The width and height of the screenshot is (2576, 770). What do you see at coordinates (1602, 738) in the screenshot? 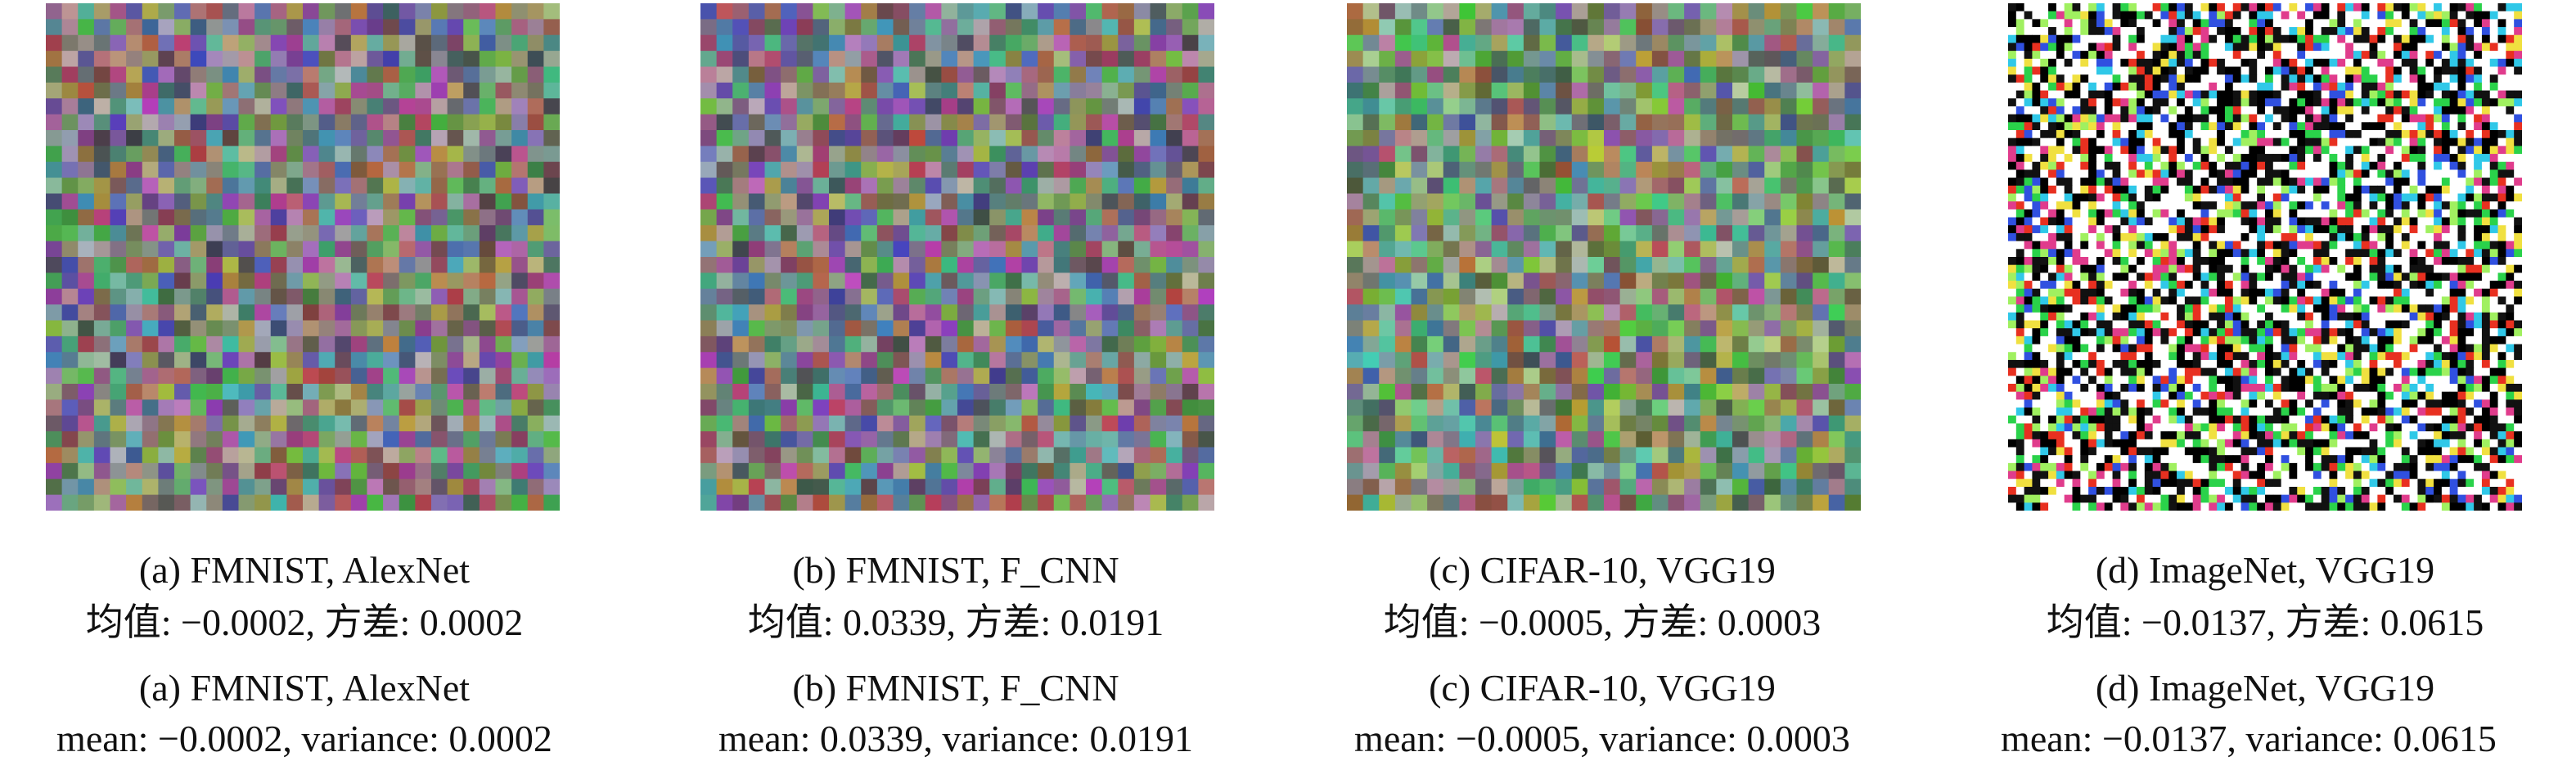
I see `caption-en-stats: mean: −0.0005, variance: 0.0003` at bounding box center [1602, 738].